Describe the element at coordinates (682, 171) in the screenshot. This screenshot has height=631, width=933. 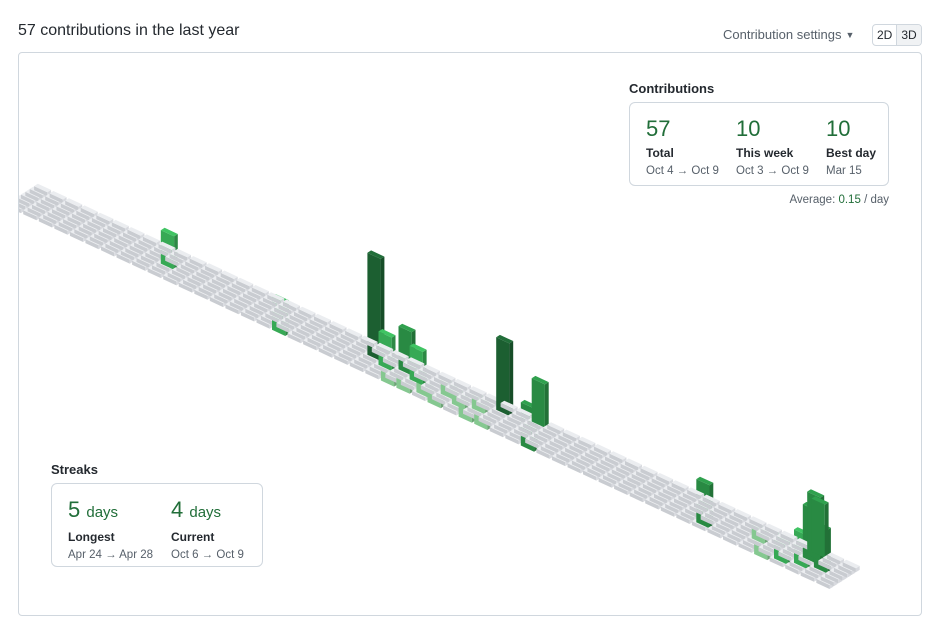
I see `total-range: Oct 4 → Oct 9` at that location.